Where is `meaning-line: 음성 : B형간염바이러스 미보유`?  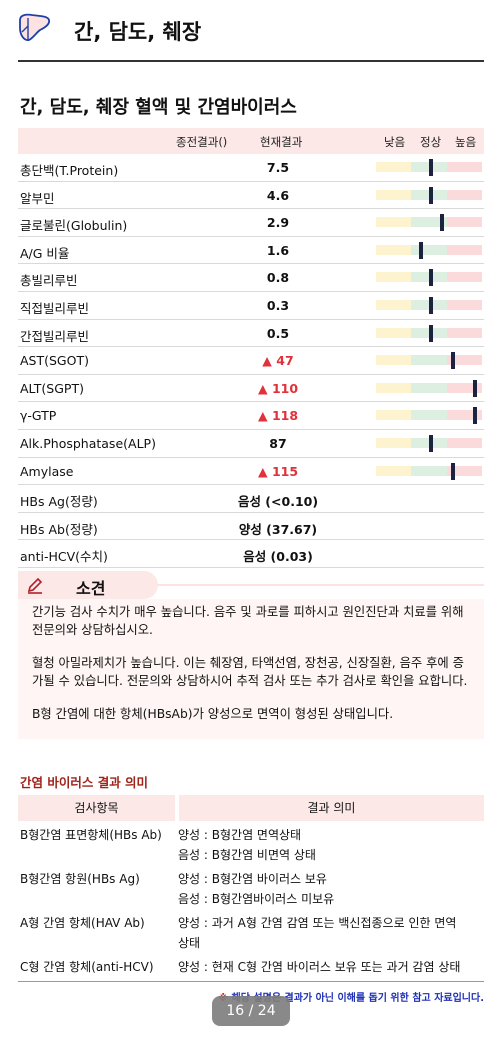
meaning-line: 음성 : B형간염바이러스 미보유 is located at coordinates (256, 899).